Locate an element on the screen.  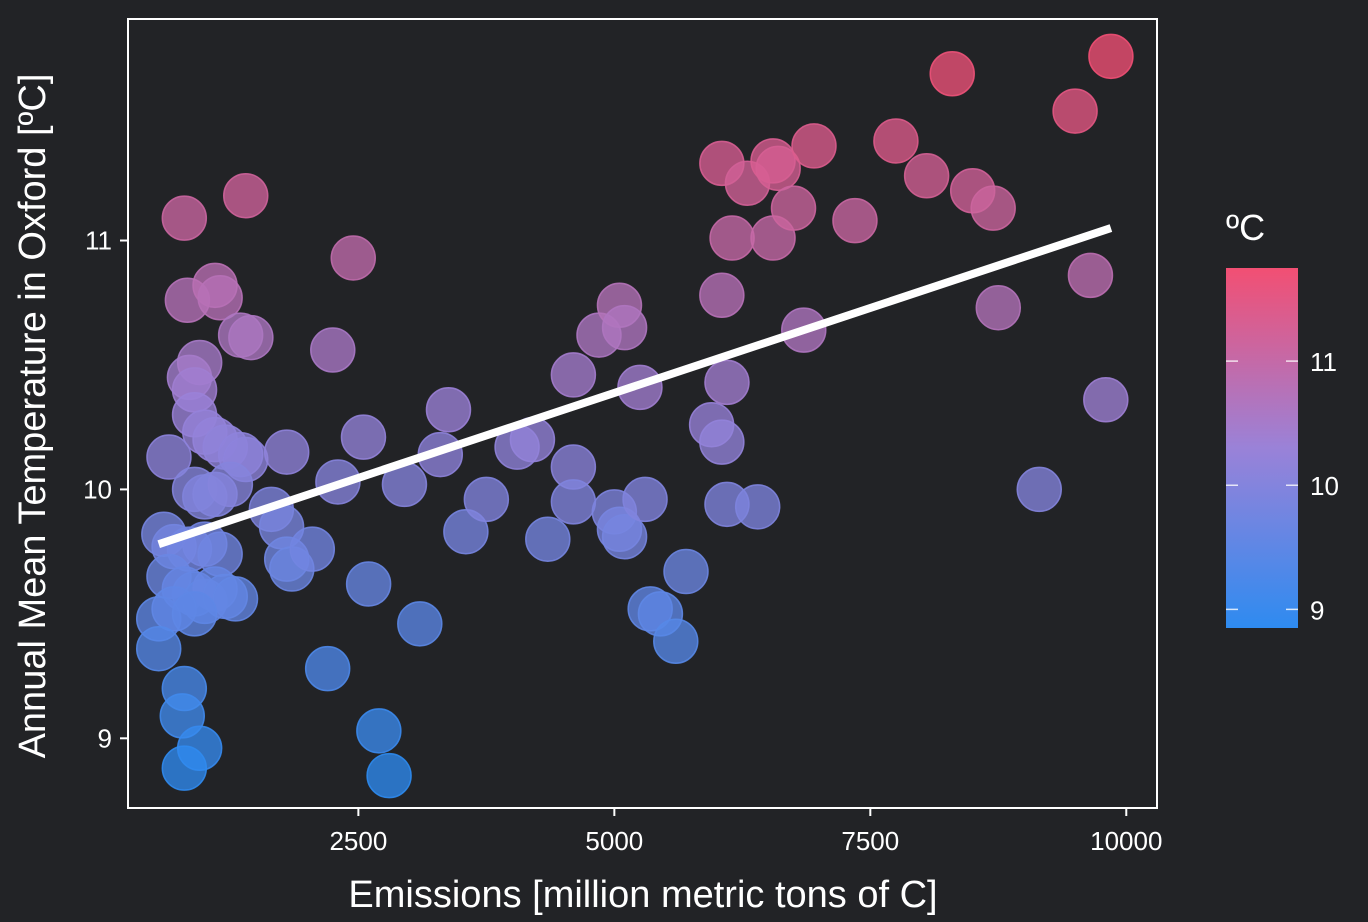
y-tick-label: 10 is located at coordinates (97, 489).